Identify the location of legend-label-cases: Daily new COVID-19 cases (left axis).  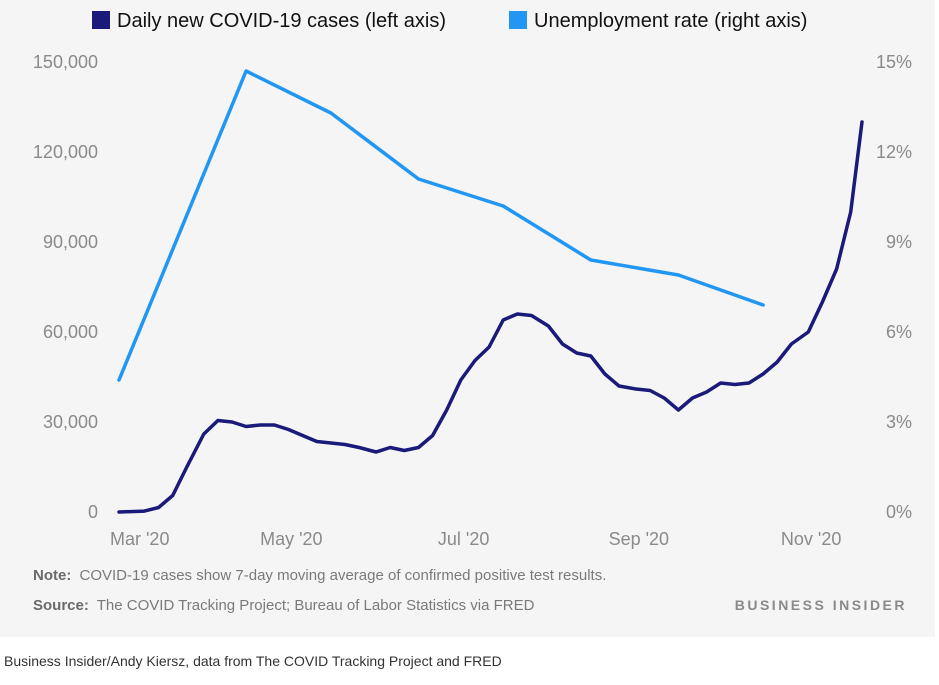
(281, 21).